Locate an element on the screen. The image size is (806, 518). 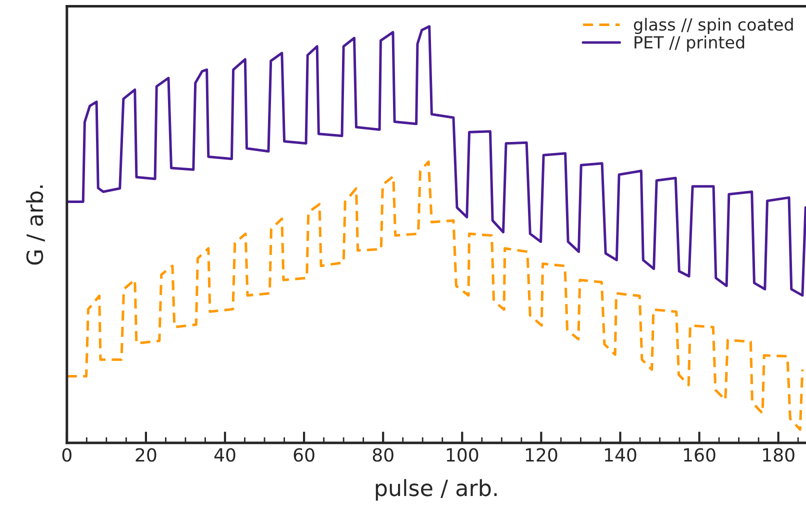
x-tick-label: 120 is located at coordinates (542, 455).